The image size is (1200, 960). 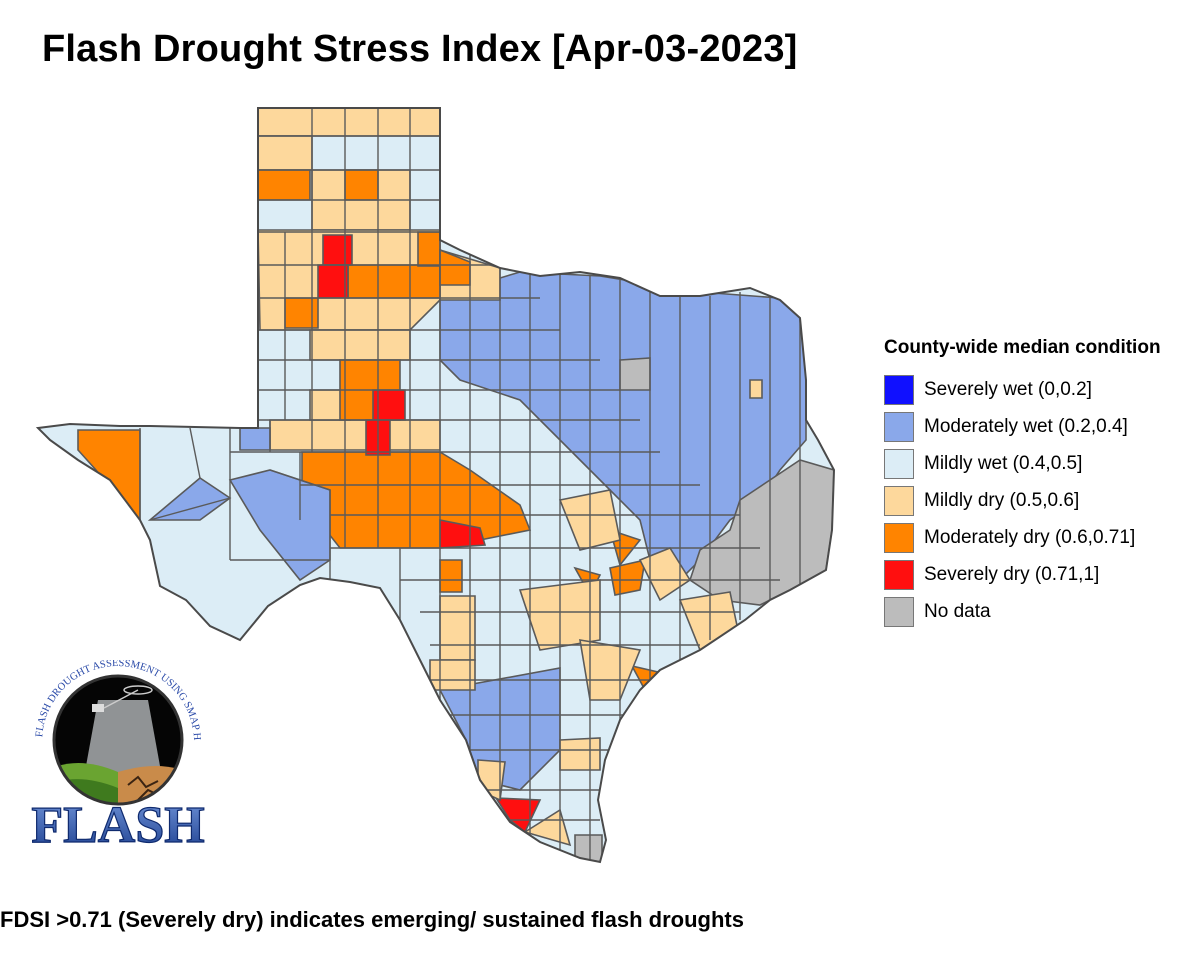 What do you see at coordinates (957, 611) in the screenshot?
I see `legend-label: No data` at bounding box center [957, 611].